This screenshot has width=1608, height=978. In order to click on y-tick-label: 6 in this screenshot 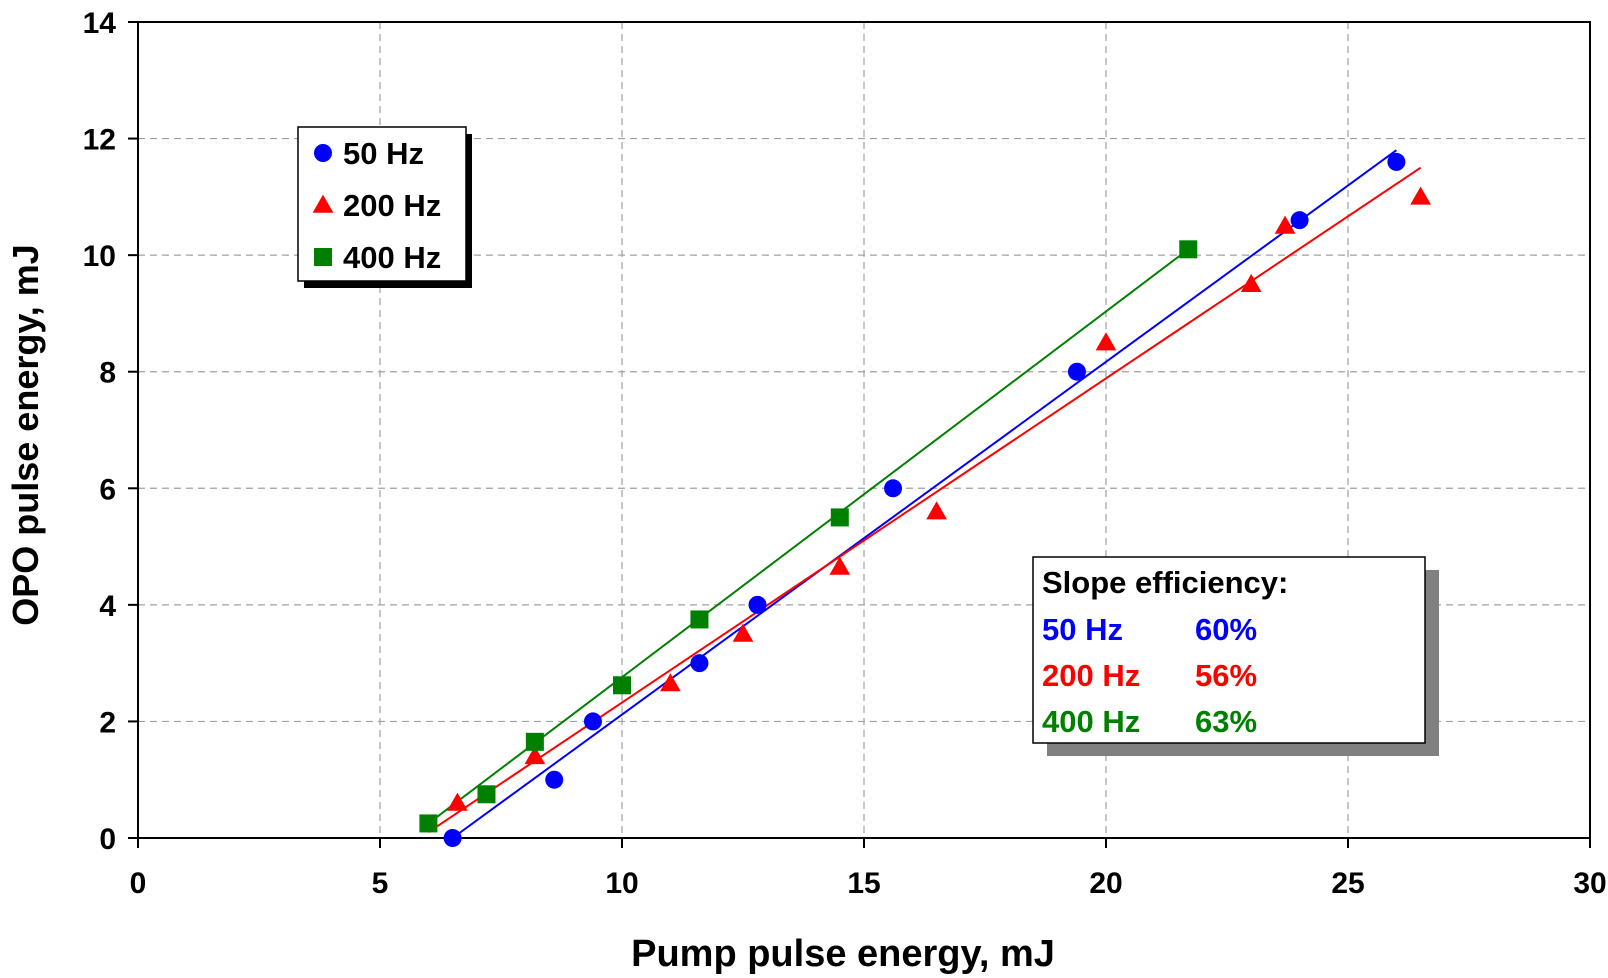, I will do `click(107, 489)`.